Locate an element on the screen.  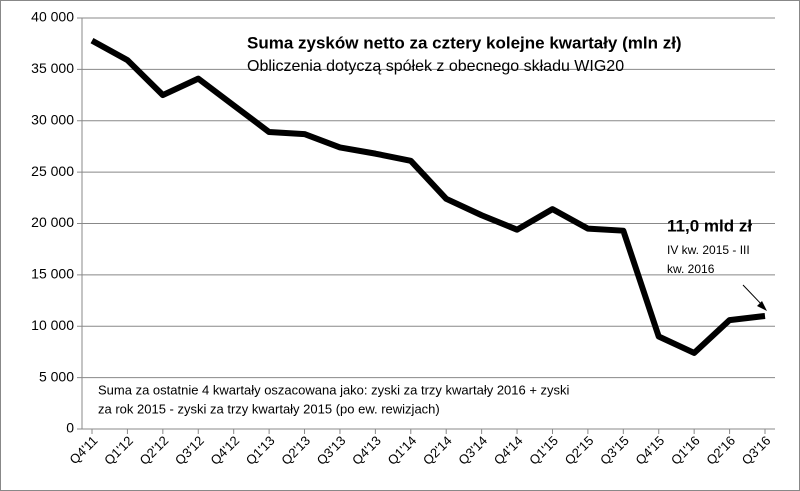
y-tick-label: 25 000 is located at coordinates (52, 171).